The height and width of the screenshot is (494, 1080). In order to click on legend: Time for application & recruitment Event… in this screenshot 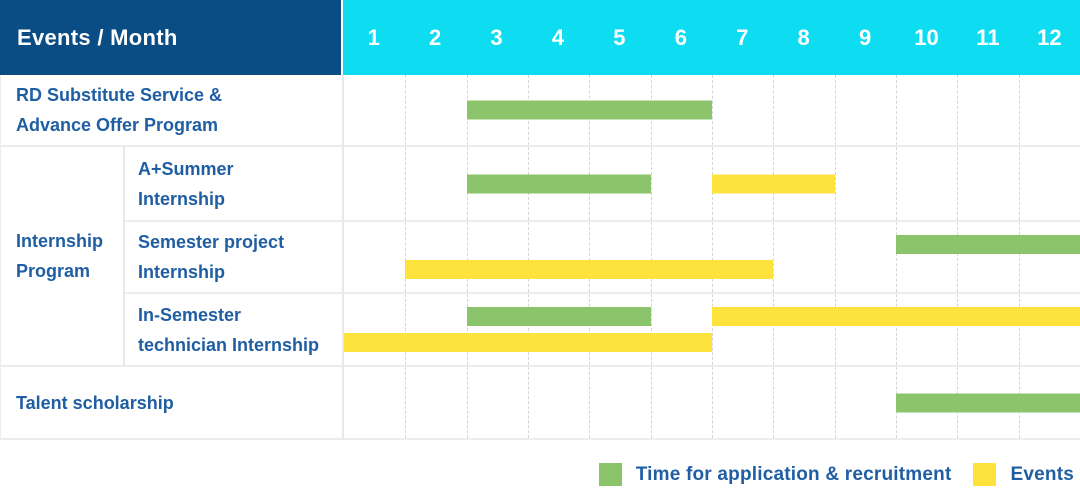, I will do `click(540, 467)`.